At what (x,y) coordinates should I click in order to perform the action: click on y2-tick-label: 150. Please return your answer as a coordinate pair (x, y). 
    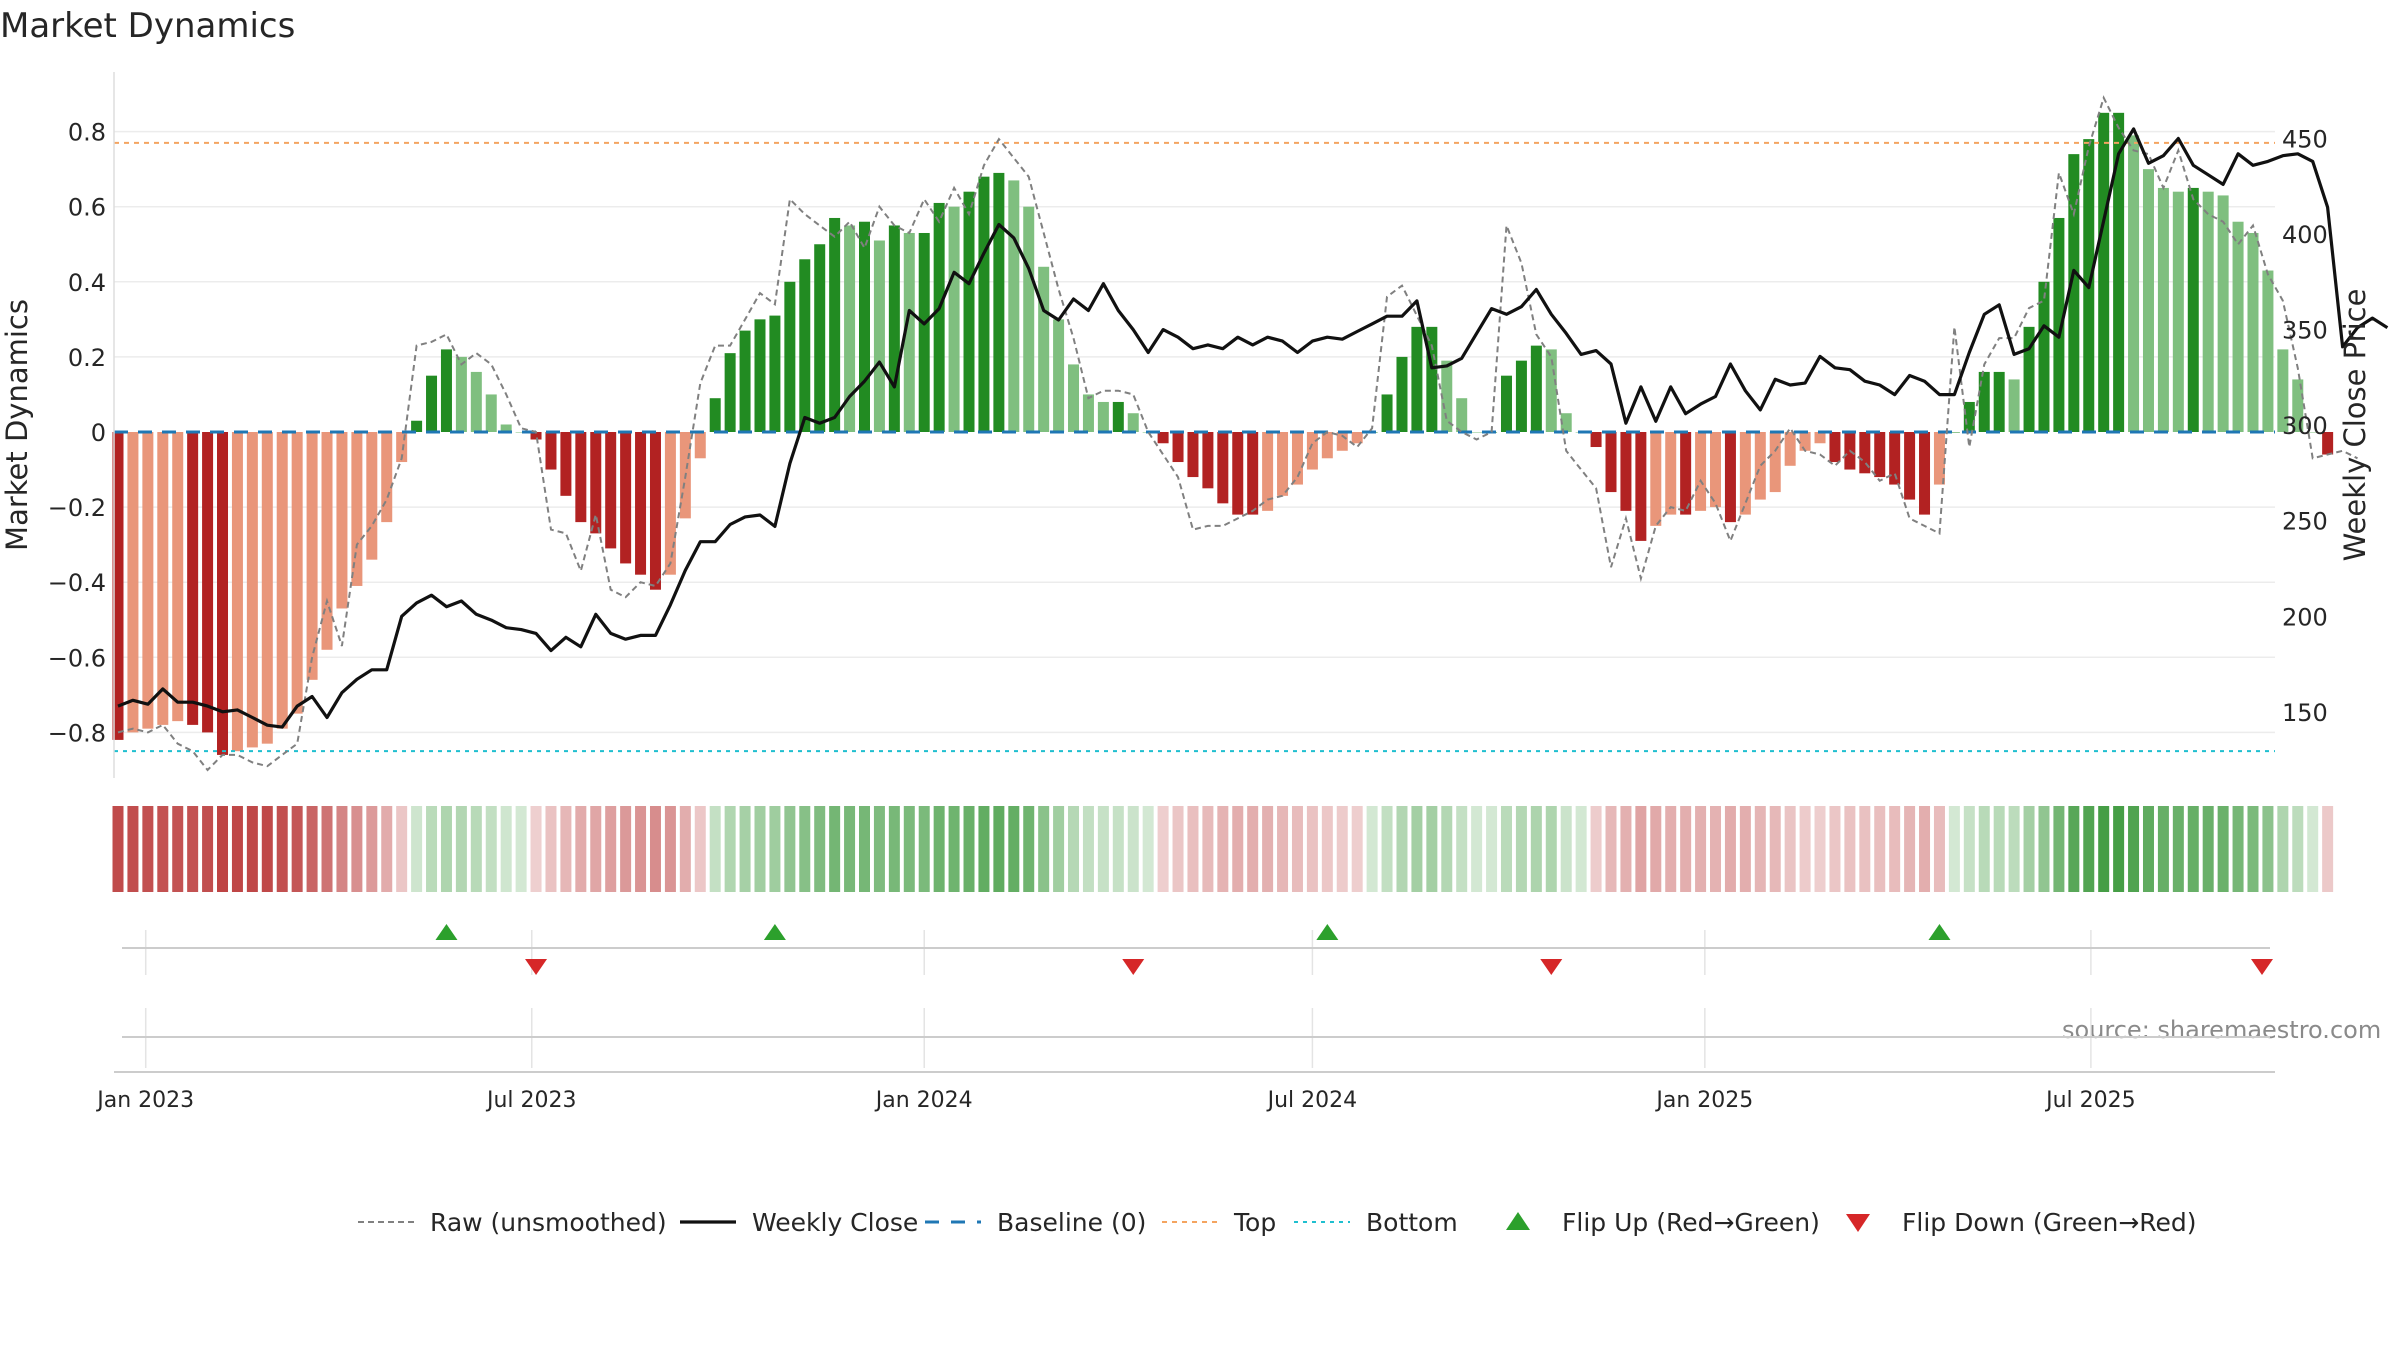
    Looking at the image, I should click on (2305, 713).